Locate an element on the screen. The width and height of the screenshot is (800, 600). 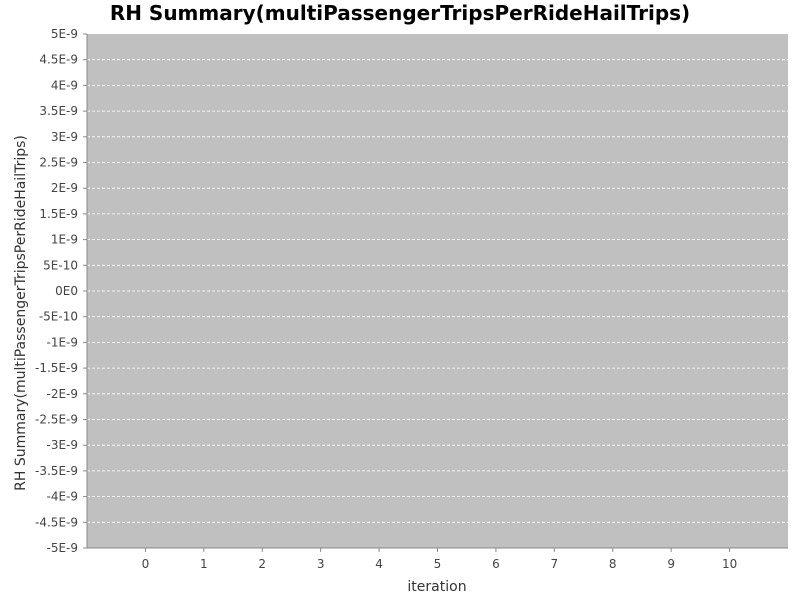
y-tick-label: -3.5E-9 is located at coordinates (56, 471).